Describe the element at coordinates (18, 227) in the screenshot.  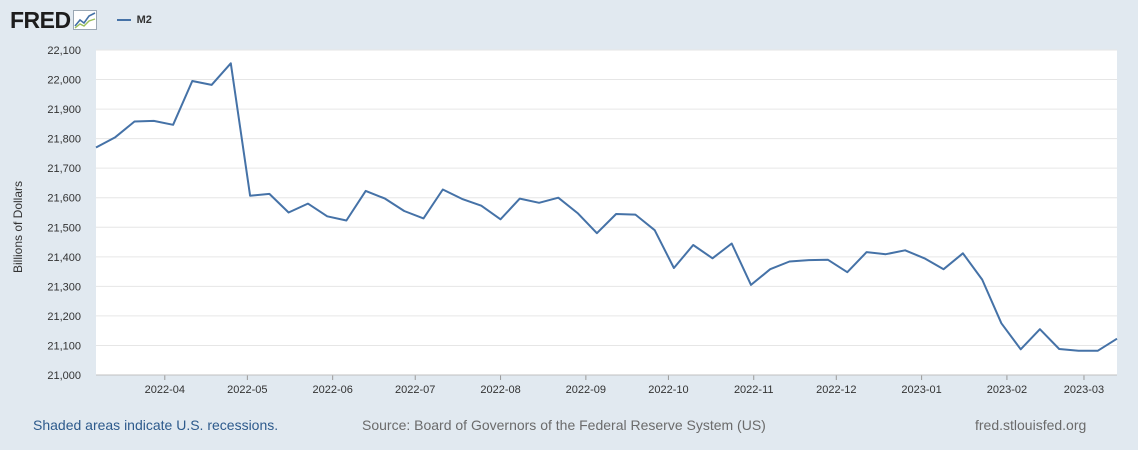
I see `y-axis-label: Billions of Dollars` at that location.